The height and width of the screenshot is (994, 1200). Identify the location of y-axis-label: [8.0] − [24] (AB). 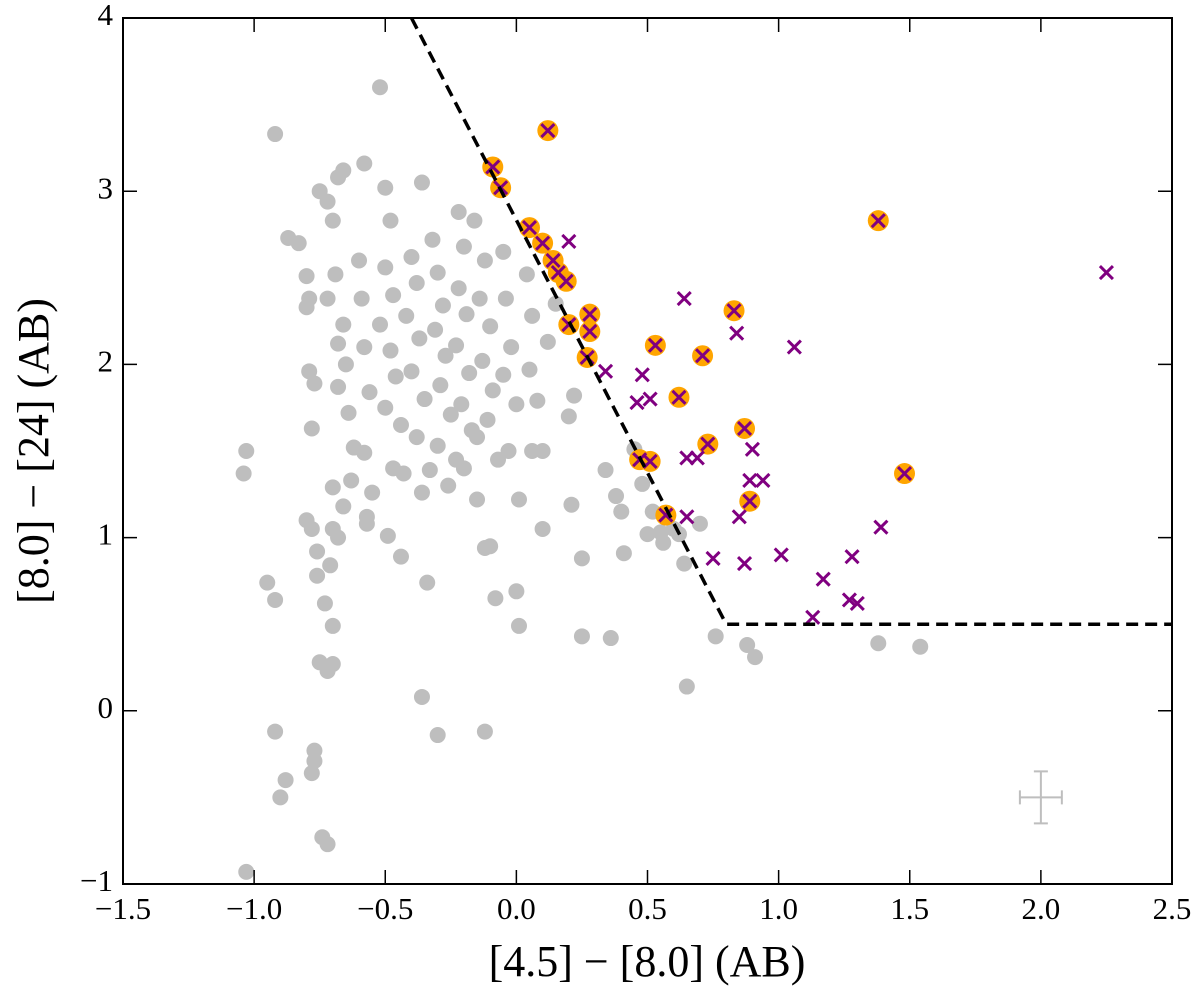
(33, 451).